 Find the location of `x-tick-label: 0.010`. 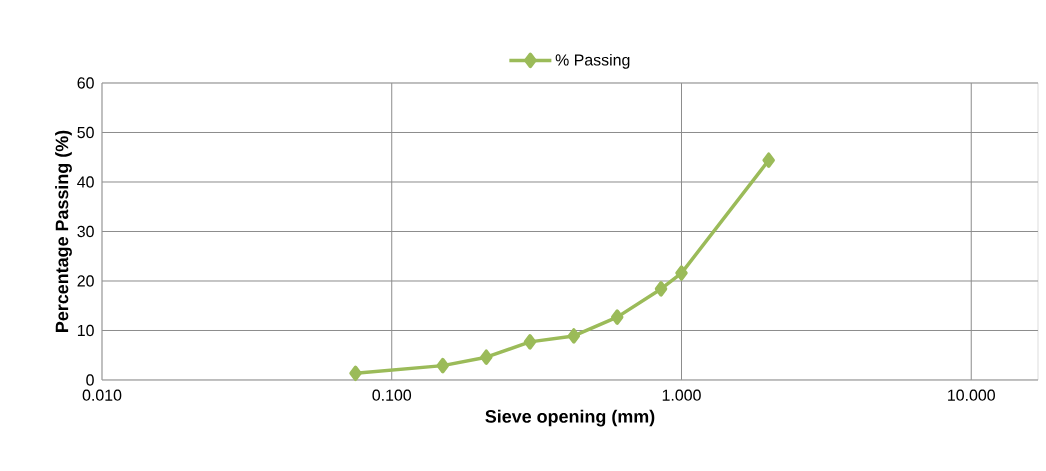

x-tick-label: 0.010 is located at coordinates (102, 395).